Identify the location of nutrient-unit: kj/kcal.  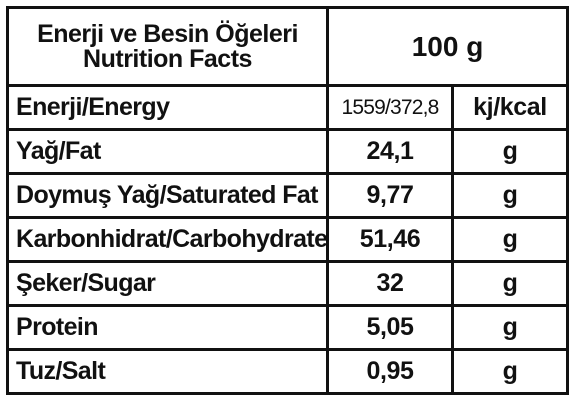
(510, 107).